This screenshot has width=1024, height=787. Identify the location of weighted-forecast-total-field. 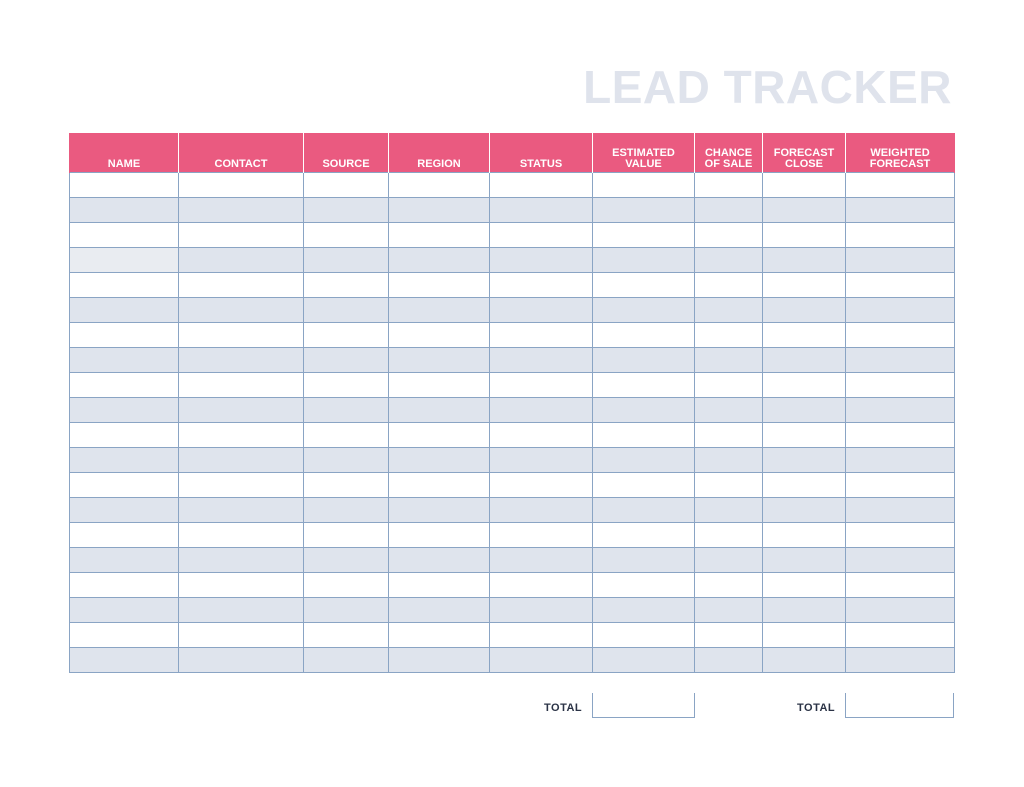
(899, 705).